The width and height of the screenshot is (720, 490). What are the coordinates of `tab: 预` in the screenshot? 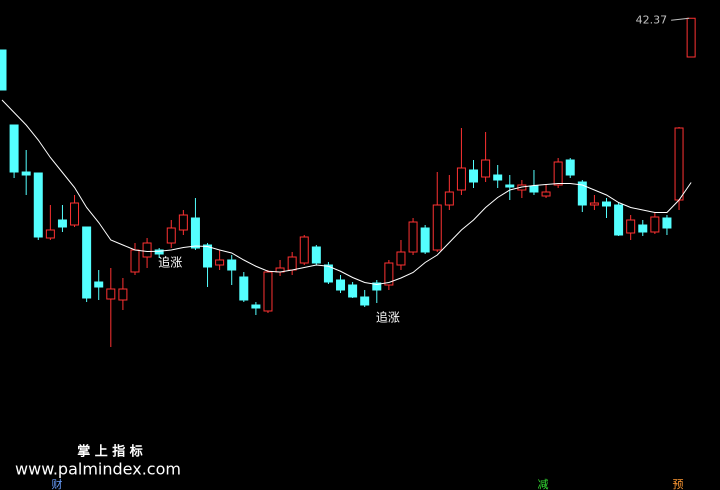 It's located at (678, 484).